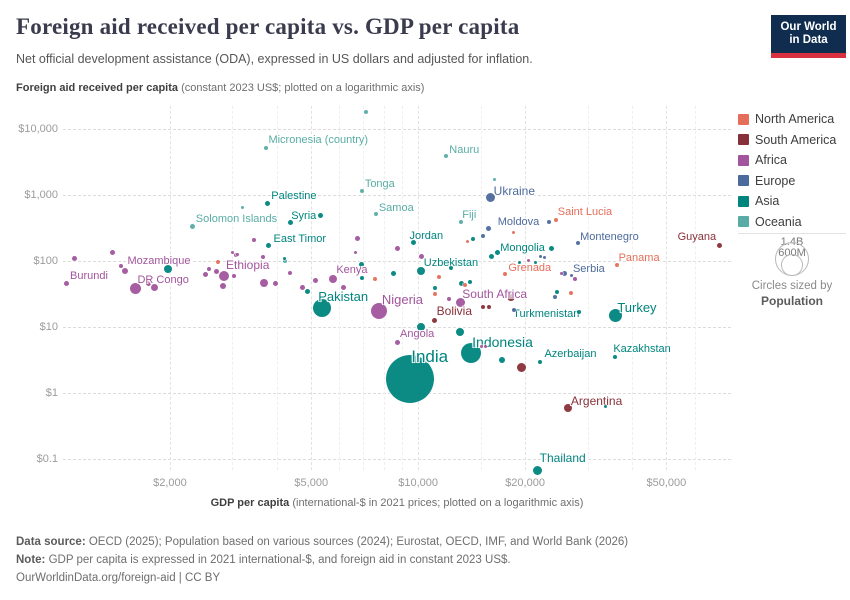 This screenshot has height=600, width=850. Describe the element at coordinates (787, 201) in the screenshot. I see `legend-item-asia: Asia` at that location.